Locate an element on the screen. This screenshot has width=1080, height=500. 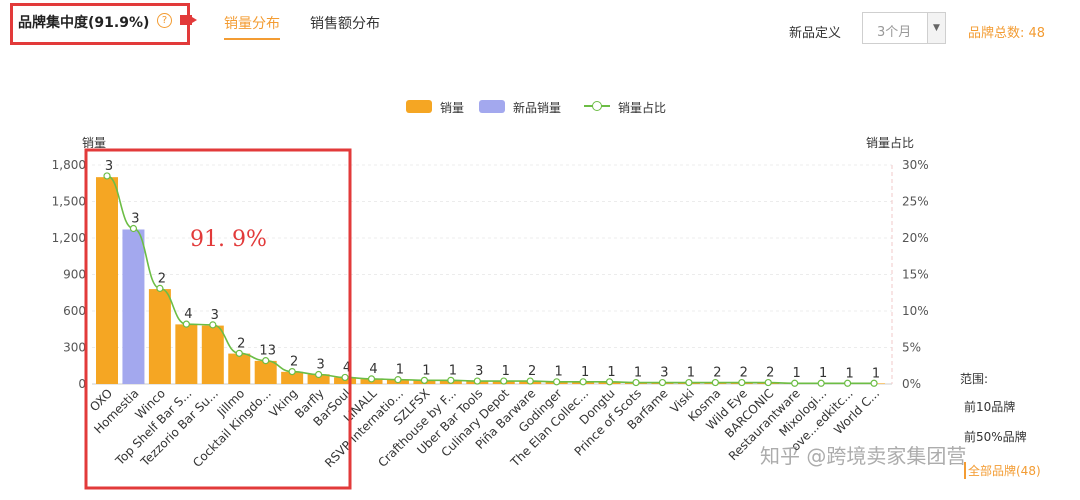
range-option-top50pct: 前50%品牌 is located at coordinates (995, 437).